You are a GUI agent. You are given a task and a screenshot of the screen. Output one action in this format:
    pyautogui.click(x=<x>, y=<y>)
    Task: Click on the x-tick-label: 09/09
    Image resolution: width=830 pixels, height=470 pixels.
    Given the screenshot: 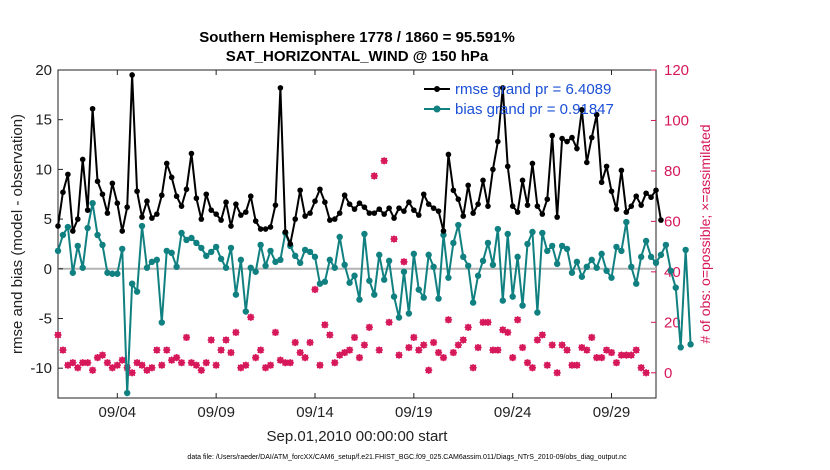 What is the action you would take?
    pyautogui.click(x=216, y=412)
    